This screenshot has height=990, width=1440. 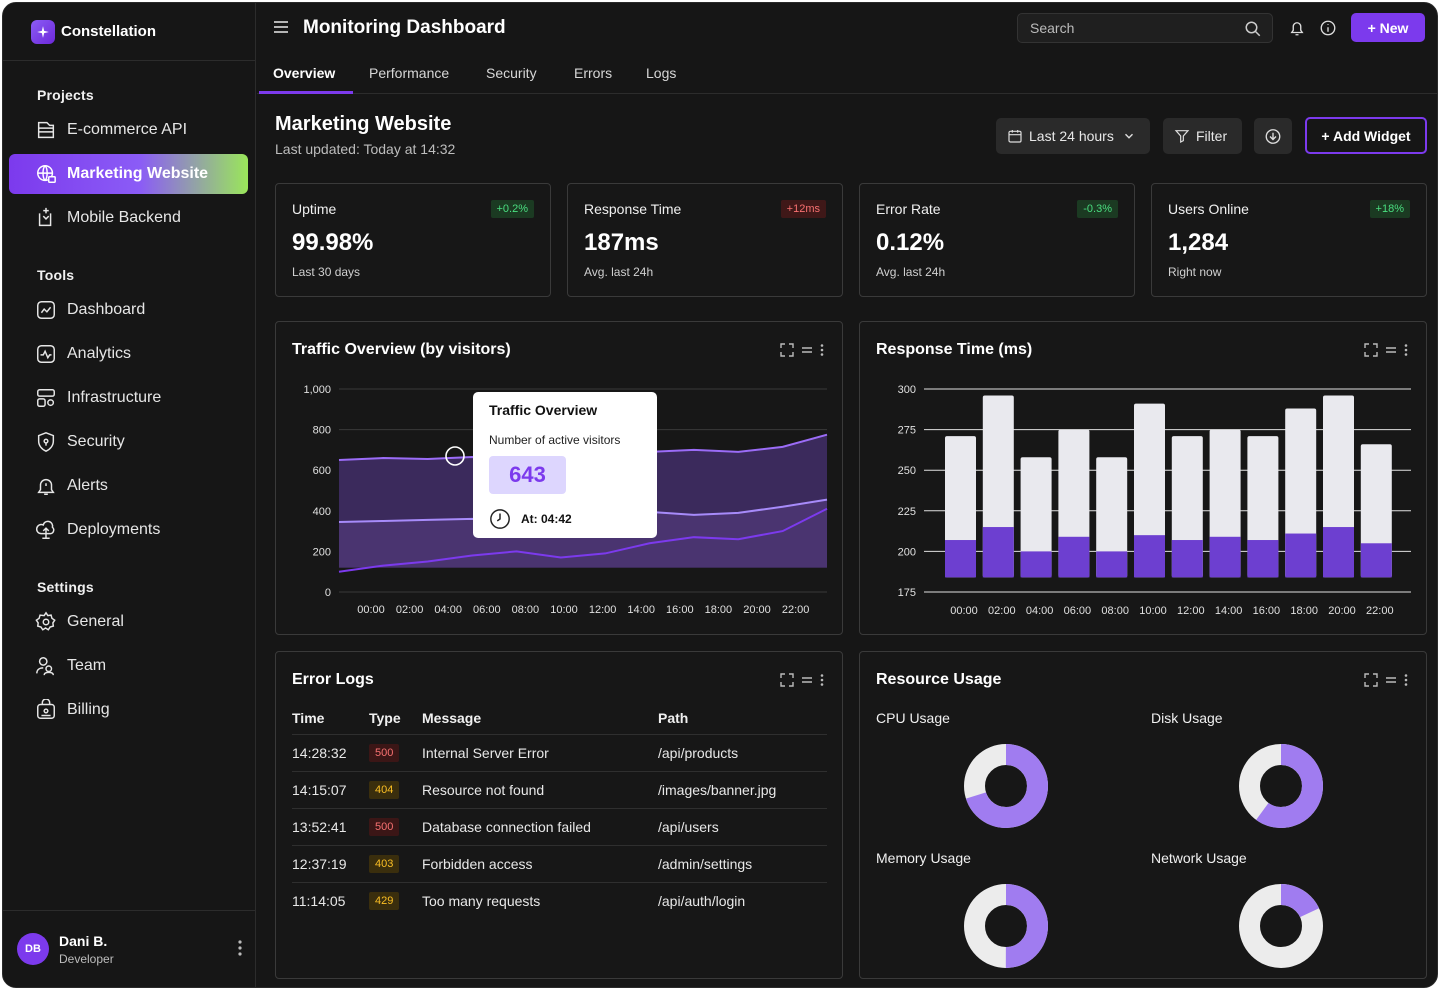 I want to click on y-tick-label: 225, so click(x=907, y=512).